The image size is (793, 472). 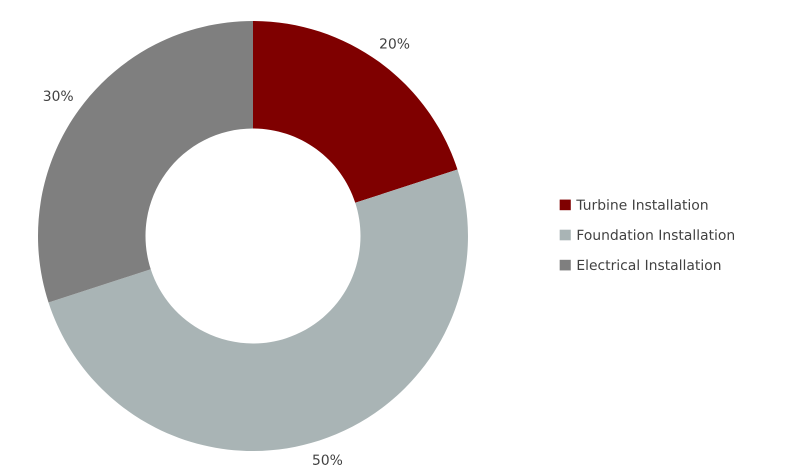 I want to click on data-label: 20%, so click(x=395, y=43).